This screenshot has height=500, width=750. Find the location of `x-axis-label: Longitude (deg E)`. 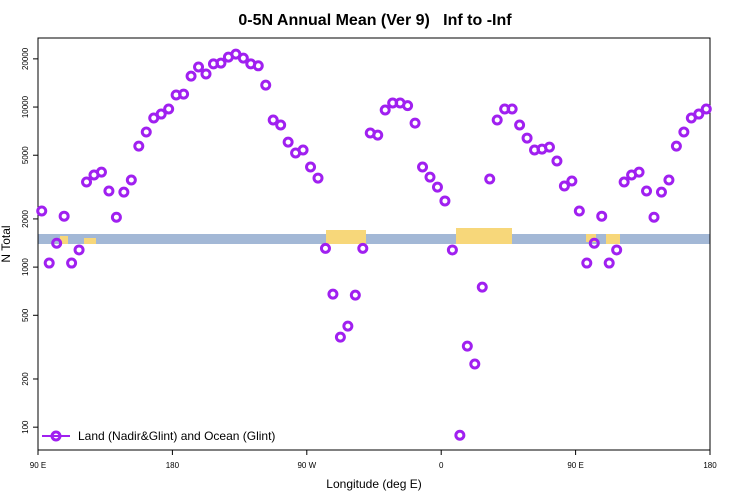

x-axis-label: Longitude (deg E) is located at coordinates (373, 484).